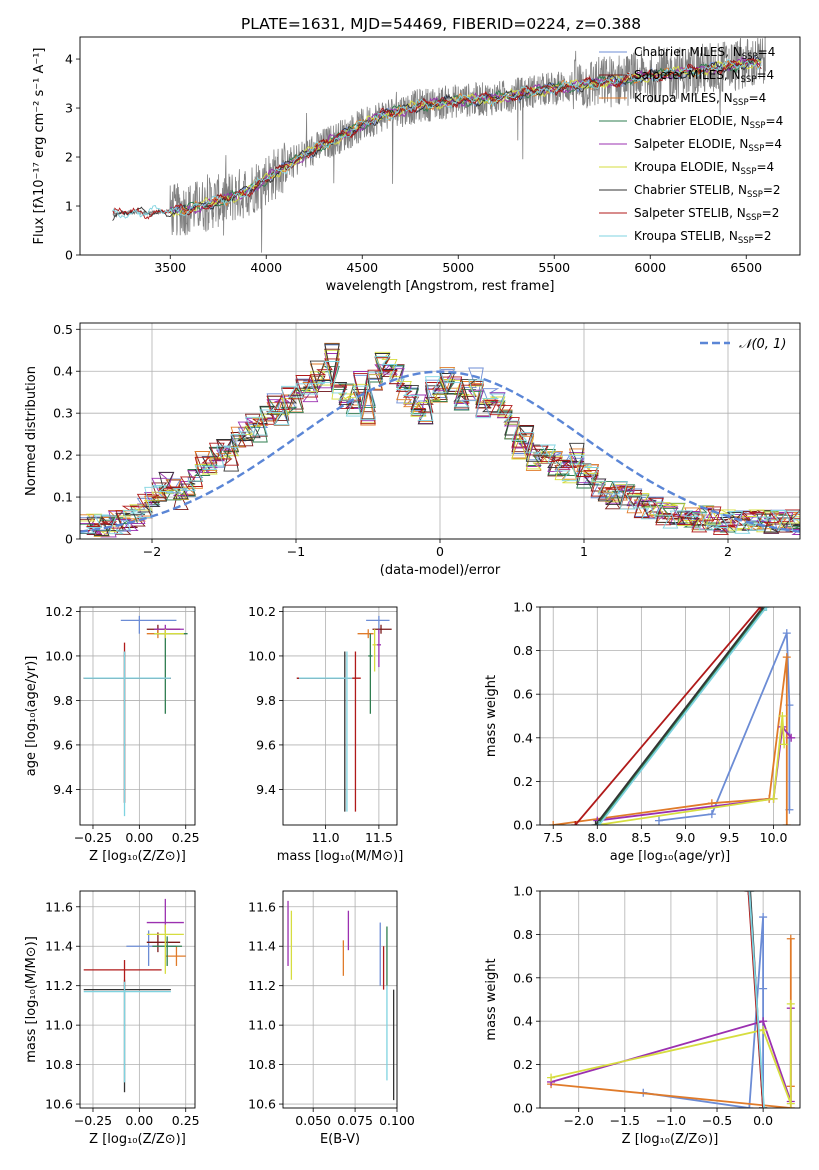 The width and height of the screenshot is (819, 1170). What do you see at coordinates (340, 856) in the screenshot?
I see `age_vs_mass-xlabel: mass [log₁₀(M/M⊙)]` at bounding box center [340, 856].